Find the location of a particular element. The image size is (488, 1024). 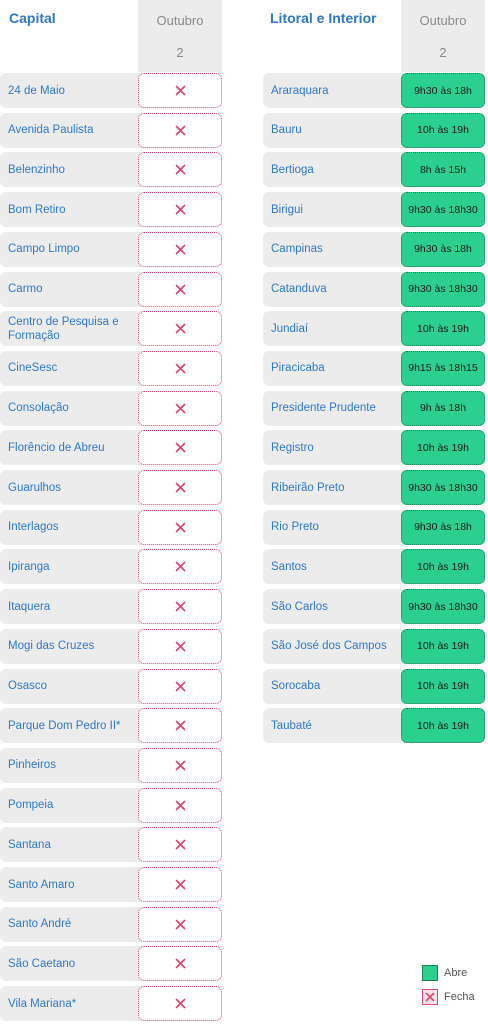

list-item: Florêncio de Abreu is located at coordinates (111, 448).